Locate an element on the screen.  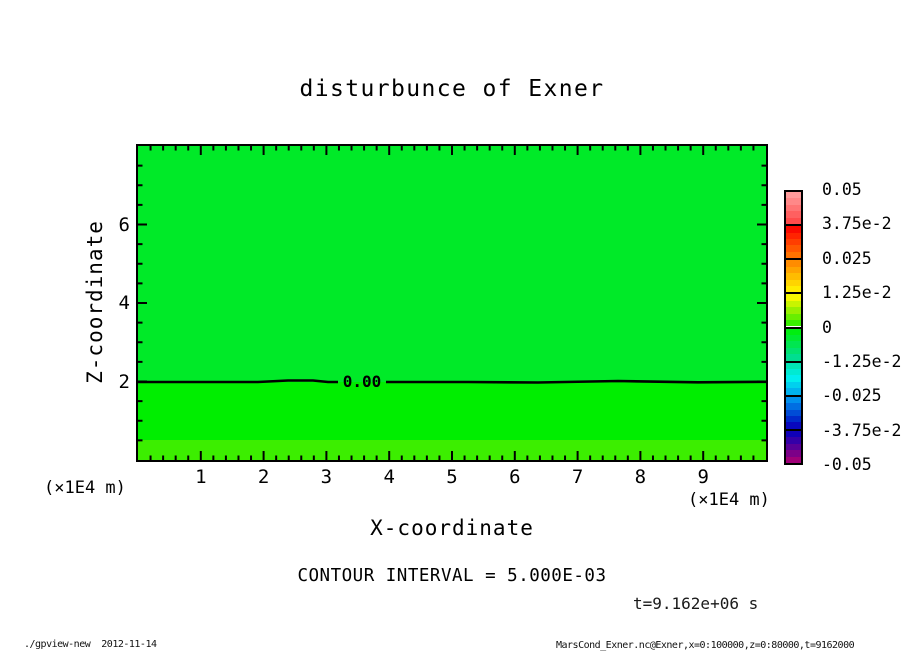
colorbar-tick-label: -1.25e-2 is located at coordinates (862, 361).